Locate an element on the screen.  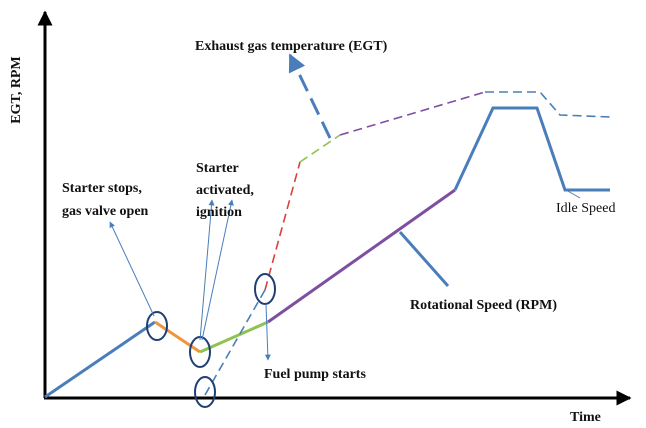
egt-arrow is located at coordinates (310, 96).